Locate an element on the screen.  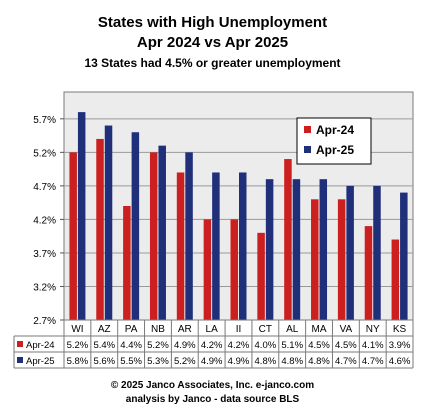
y-tick-label: 2.7% is located at coordinates (44, 321).